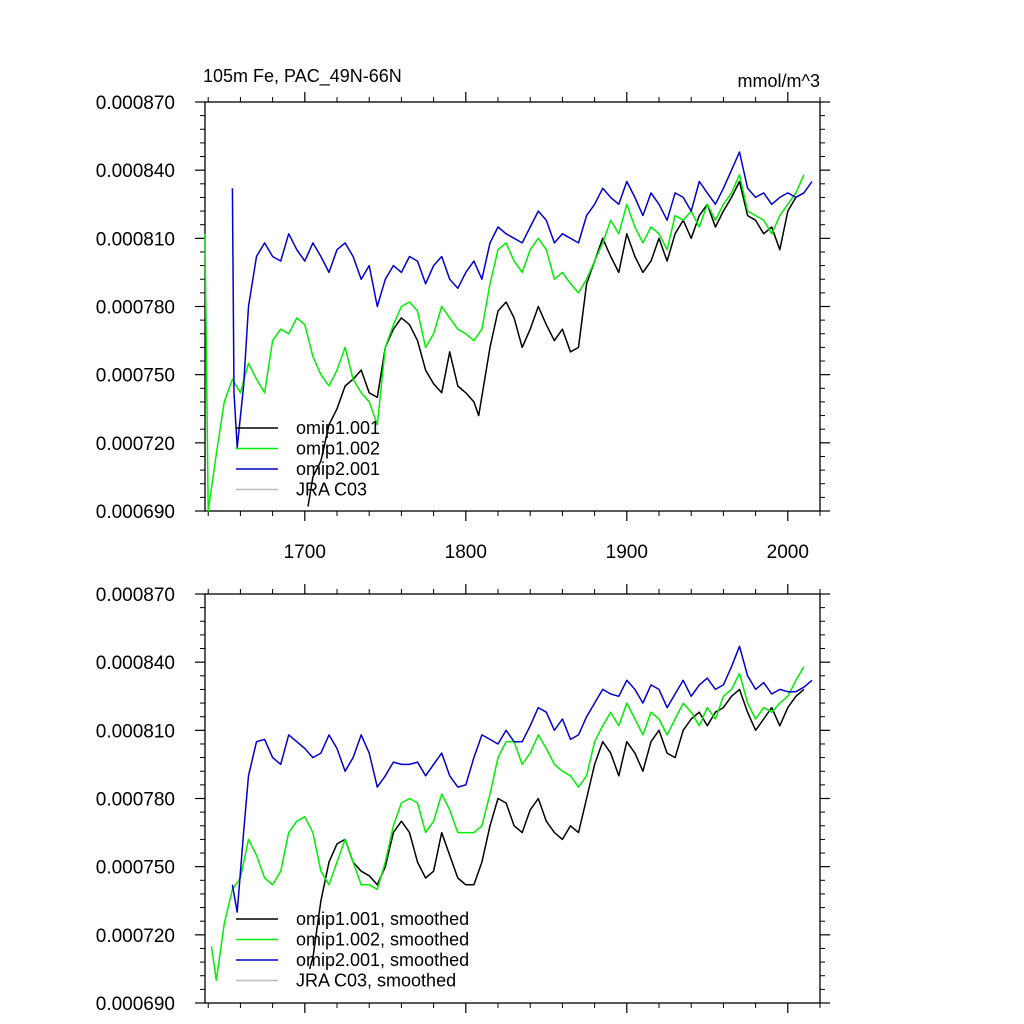  What do you see at coordinates (556, 829) in the screenshot?
I see `series-line-omip1-001-smoothed` at bounding box center [556, 829].